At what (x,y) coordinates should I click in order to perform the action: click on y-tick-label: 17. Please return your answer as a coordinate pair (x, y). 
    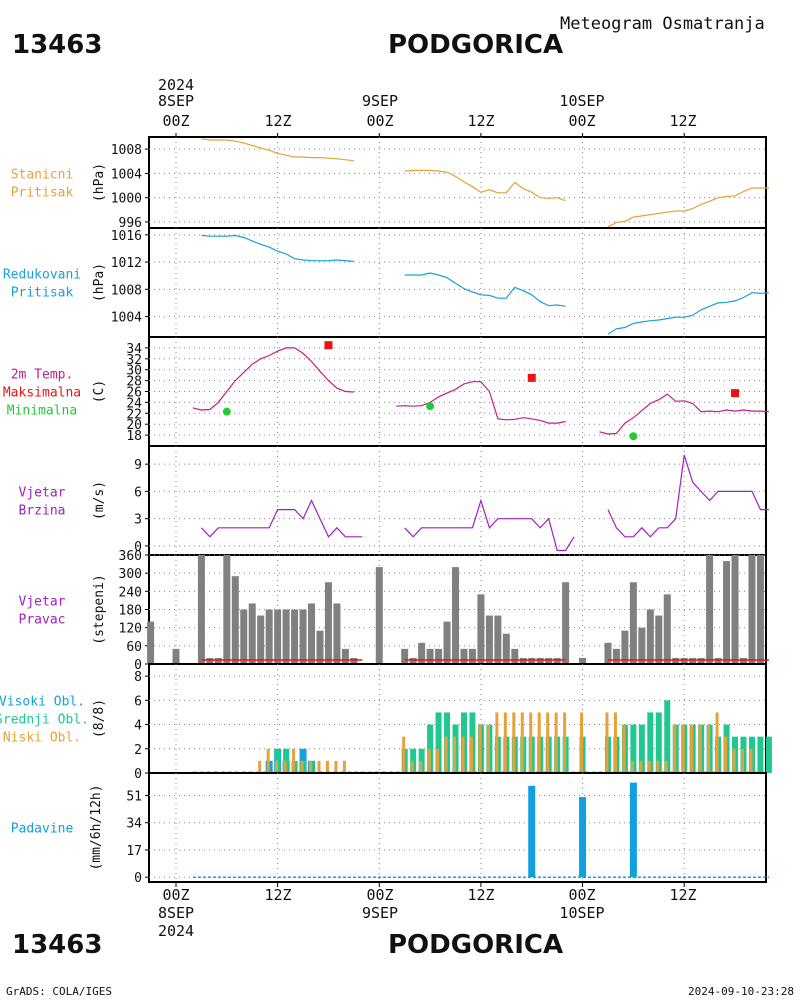
    Looking at the image, I should click on (134, 851).